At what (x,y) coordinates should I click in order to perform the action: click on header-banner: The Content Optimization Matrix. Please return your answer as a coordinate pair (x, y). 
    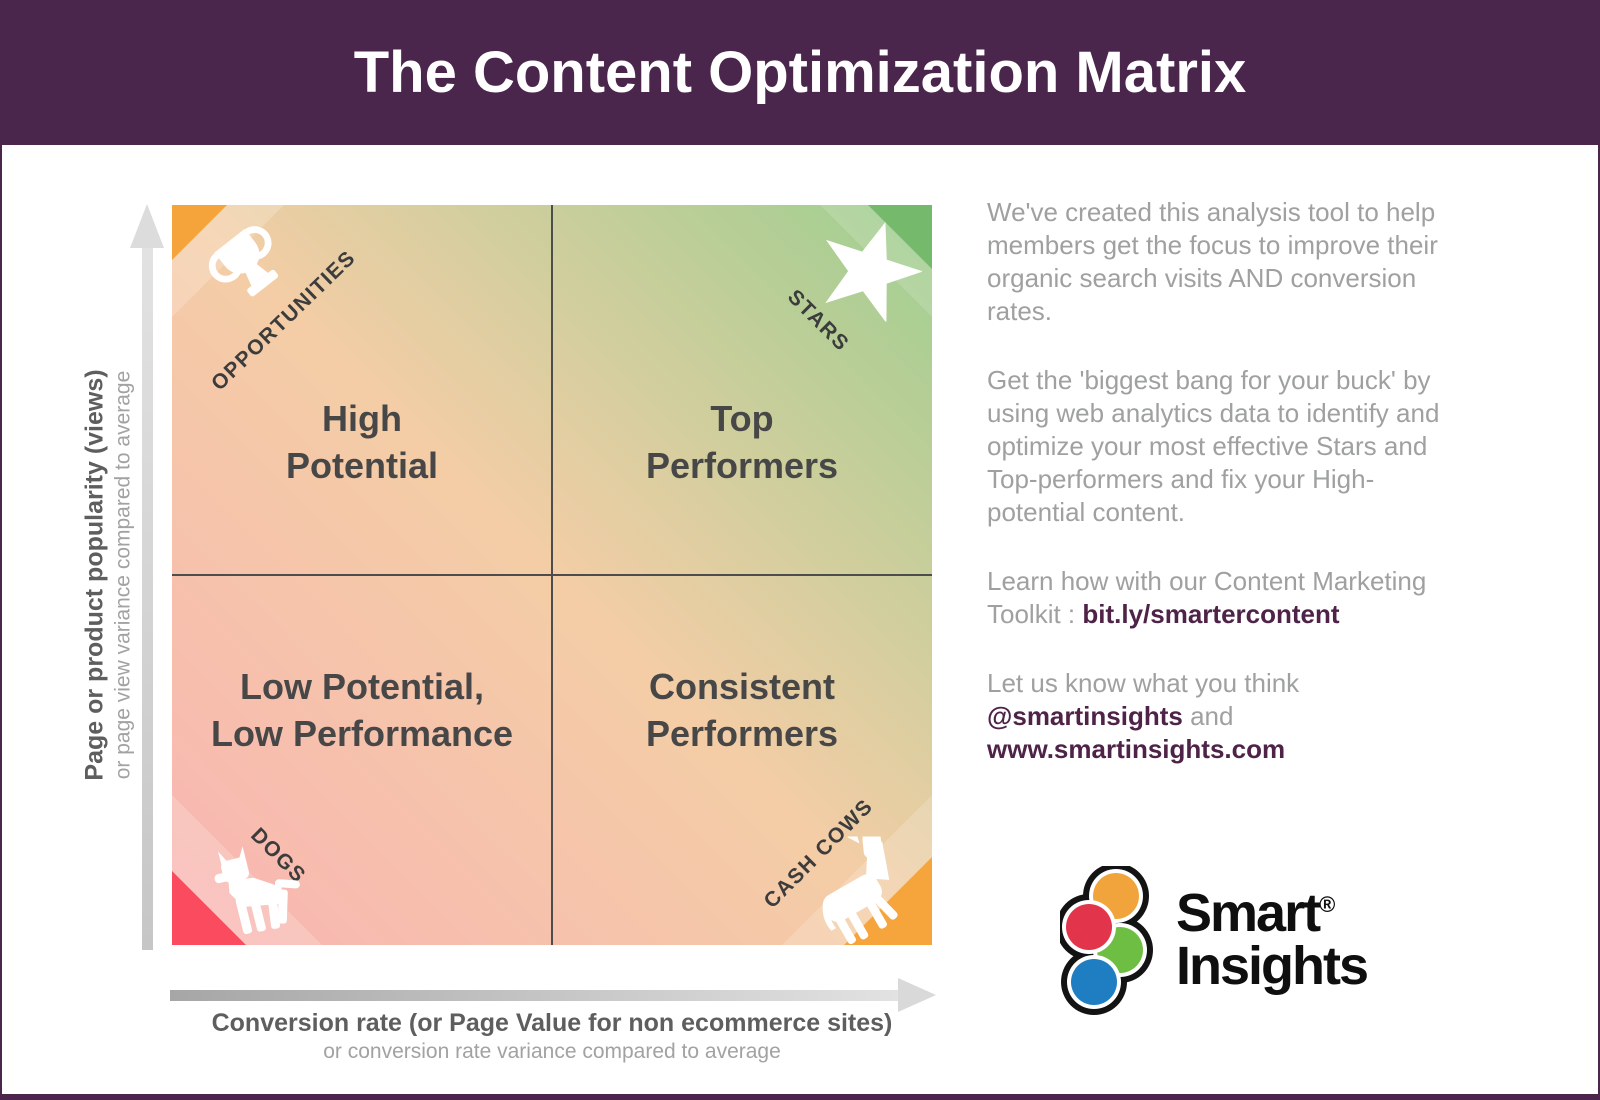
    Looking at the image, I should click on (800, 72).